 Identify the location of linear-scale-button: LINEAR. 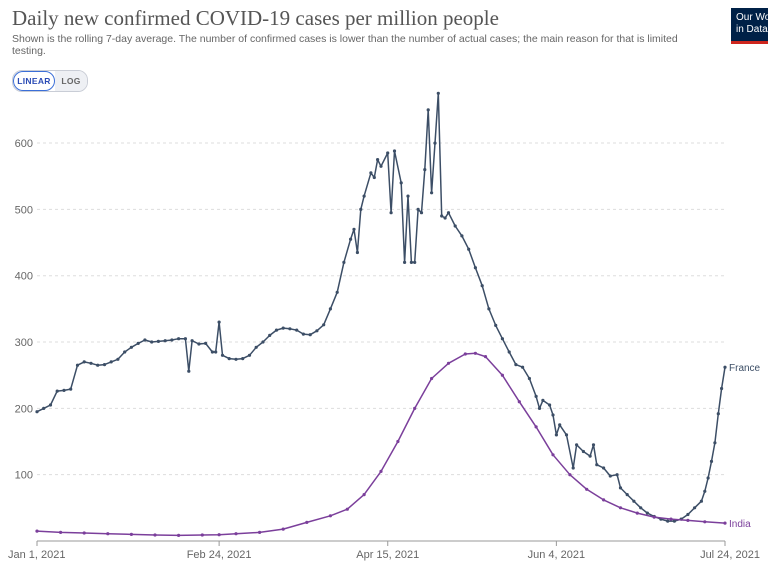
(34, 81).